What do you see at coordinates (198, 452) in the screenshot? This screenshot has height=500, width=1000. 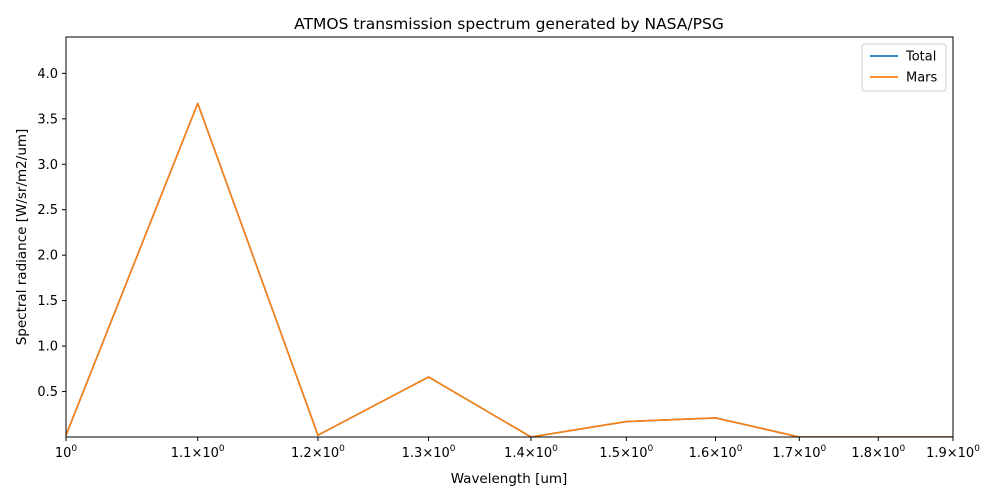 I see `x-tick-label: 1.1×100` at bounding box center [198, 452].